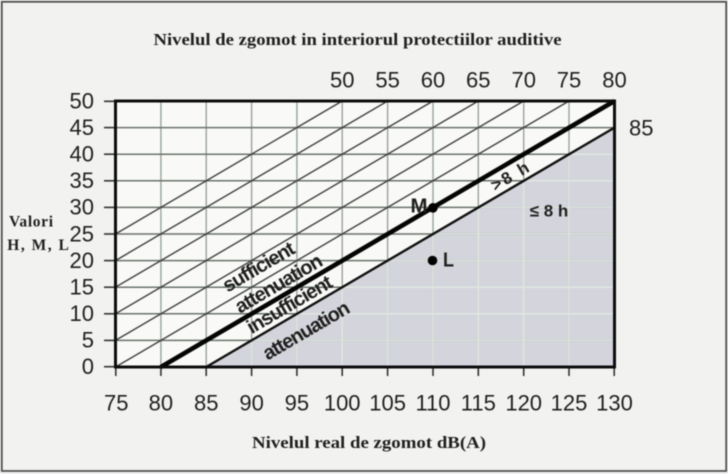  What do you see at coordinates (82, 154) in the screenshot?
I see `svg-text: 40` at bounding box center [82, 154].